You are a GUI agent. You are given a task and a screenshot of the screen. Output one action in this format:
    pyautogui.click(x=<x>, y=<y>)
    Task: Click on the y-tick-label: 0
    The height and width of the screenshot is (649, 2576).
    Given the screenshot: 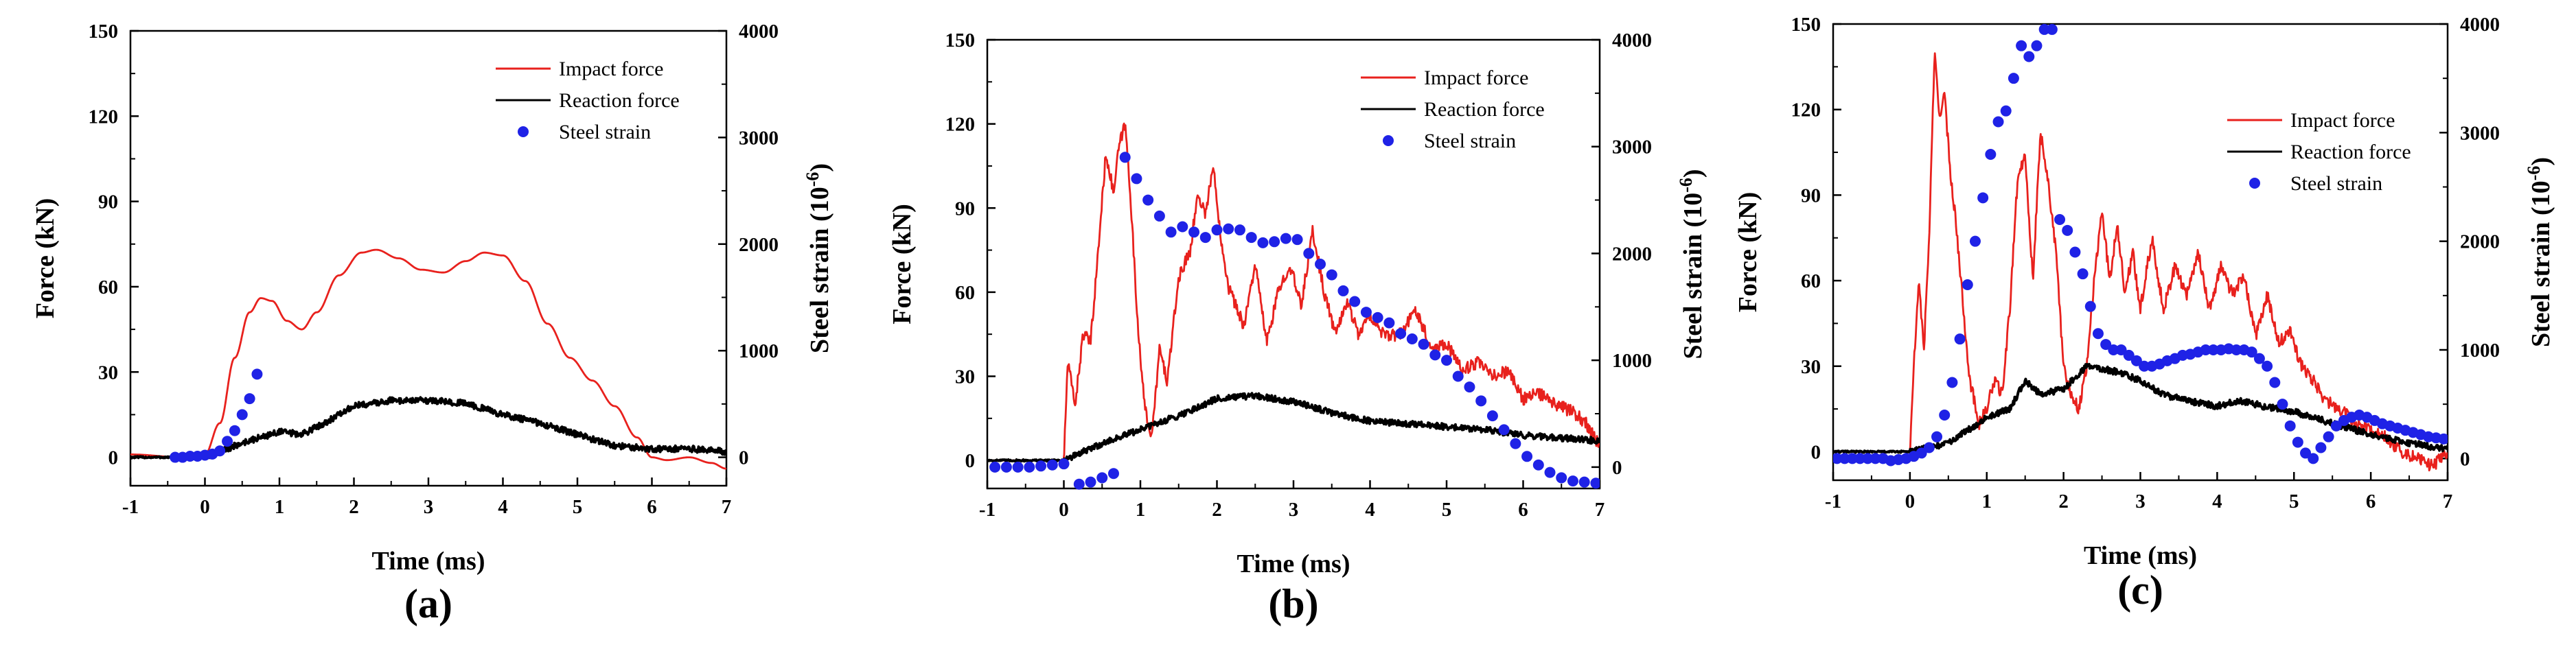 What is the action you would take?
    pyautogui.click(x=1816, y=452)
    